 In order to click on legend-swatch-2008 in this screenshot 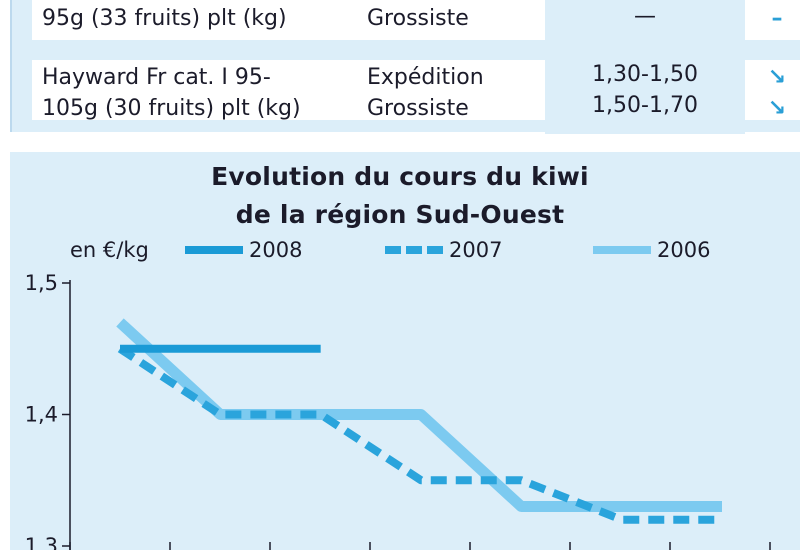, I will do `click(214, 250)`.